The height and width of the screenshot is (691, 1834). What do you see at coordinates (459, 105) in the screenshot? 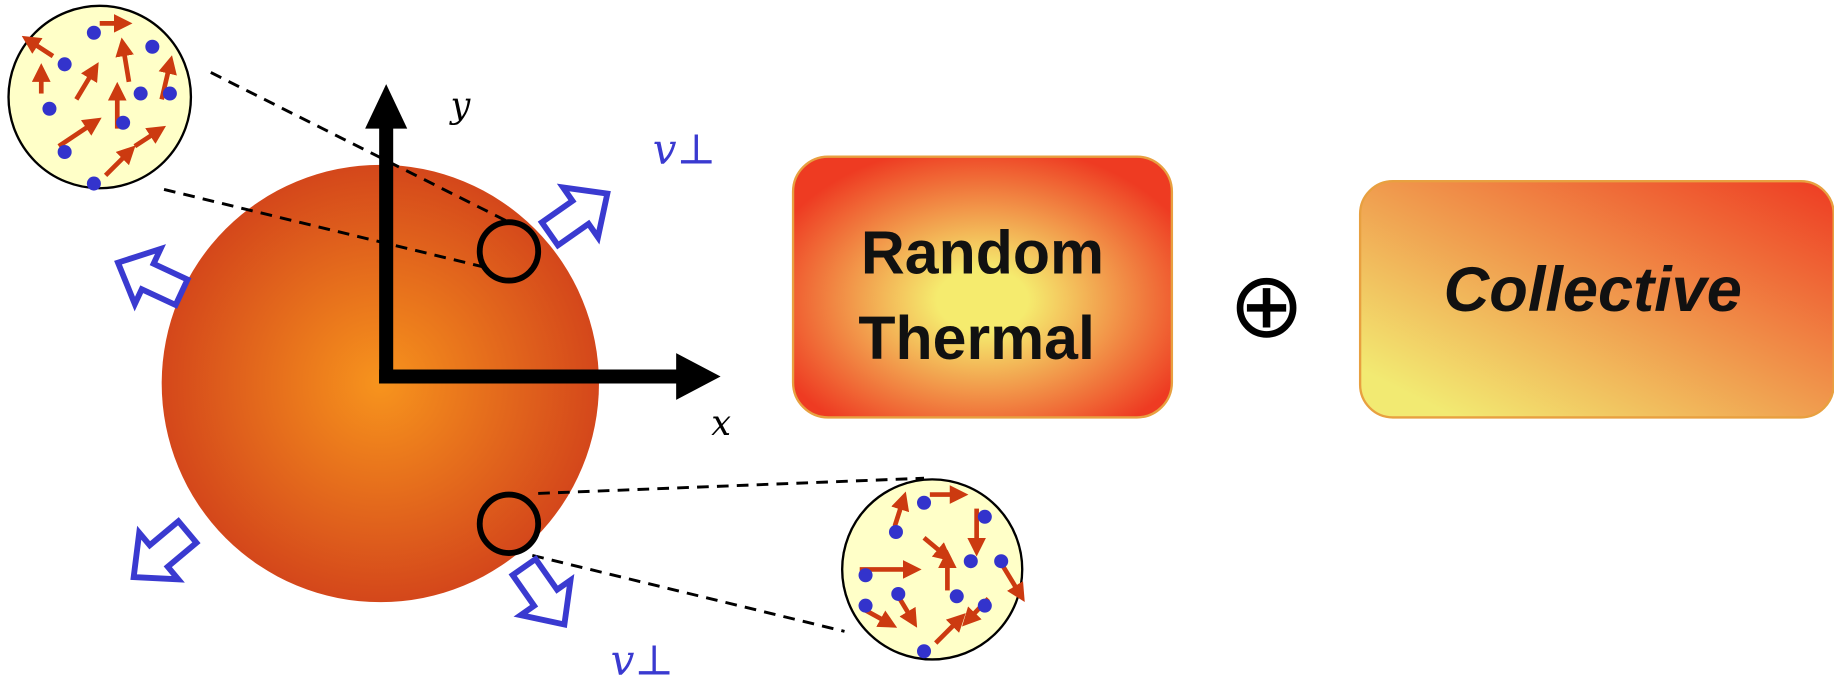
I see `y-axis-label: y` at bounding box center [459, 105].